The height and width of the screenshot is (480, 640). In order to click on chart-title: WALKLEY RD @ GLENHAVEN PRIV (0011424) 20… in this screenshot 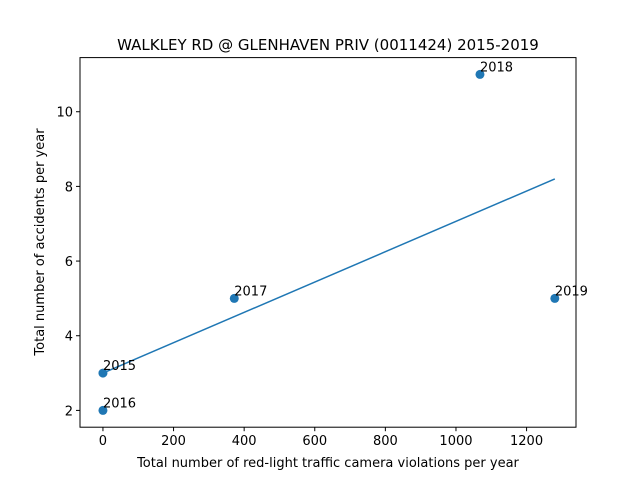, I will do `click(328, 45)`.